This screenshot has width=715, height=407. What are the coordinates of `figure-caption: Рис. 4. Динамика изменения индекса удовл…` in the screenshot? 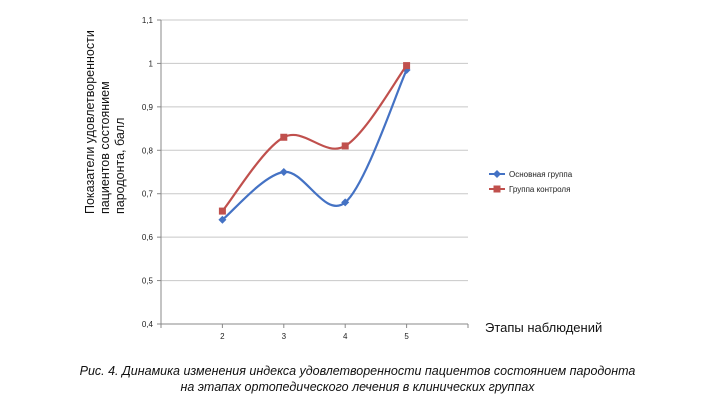 It's located at (357, 379).